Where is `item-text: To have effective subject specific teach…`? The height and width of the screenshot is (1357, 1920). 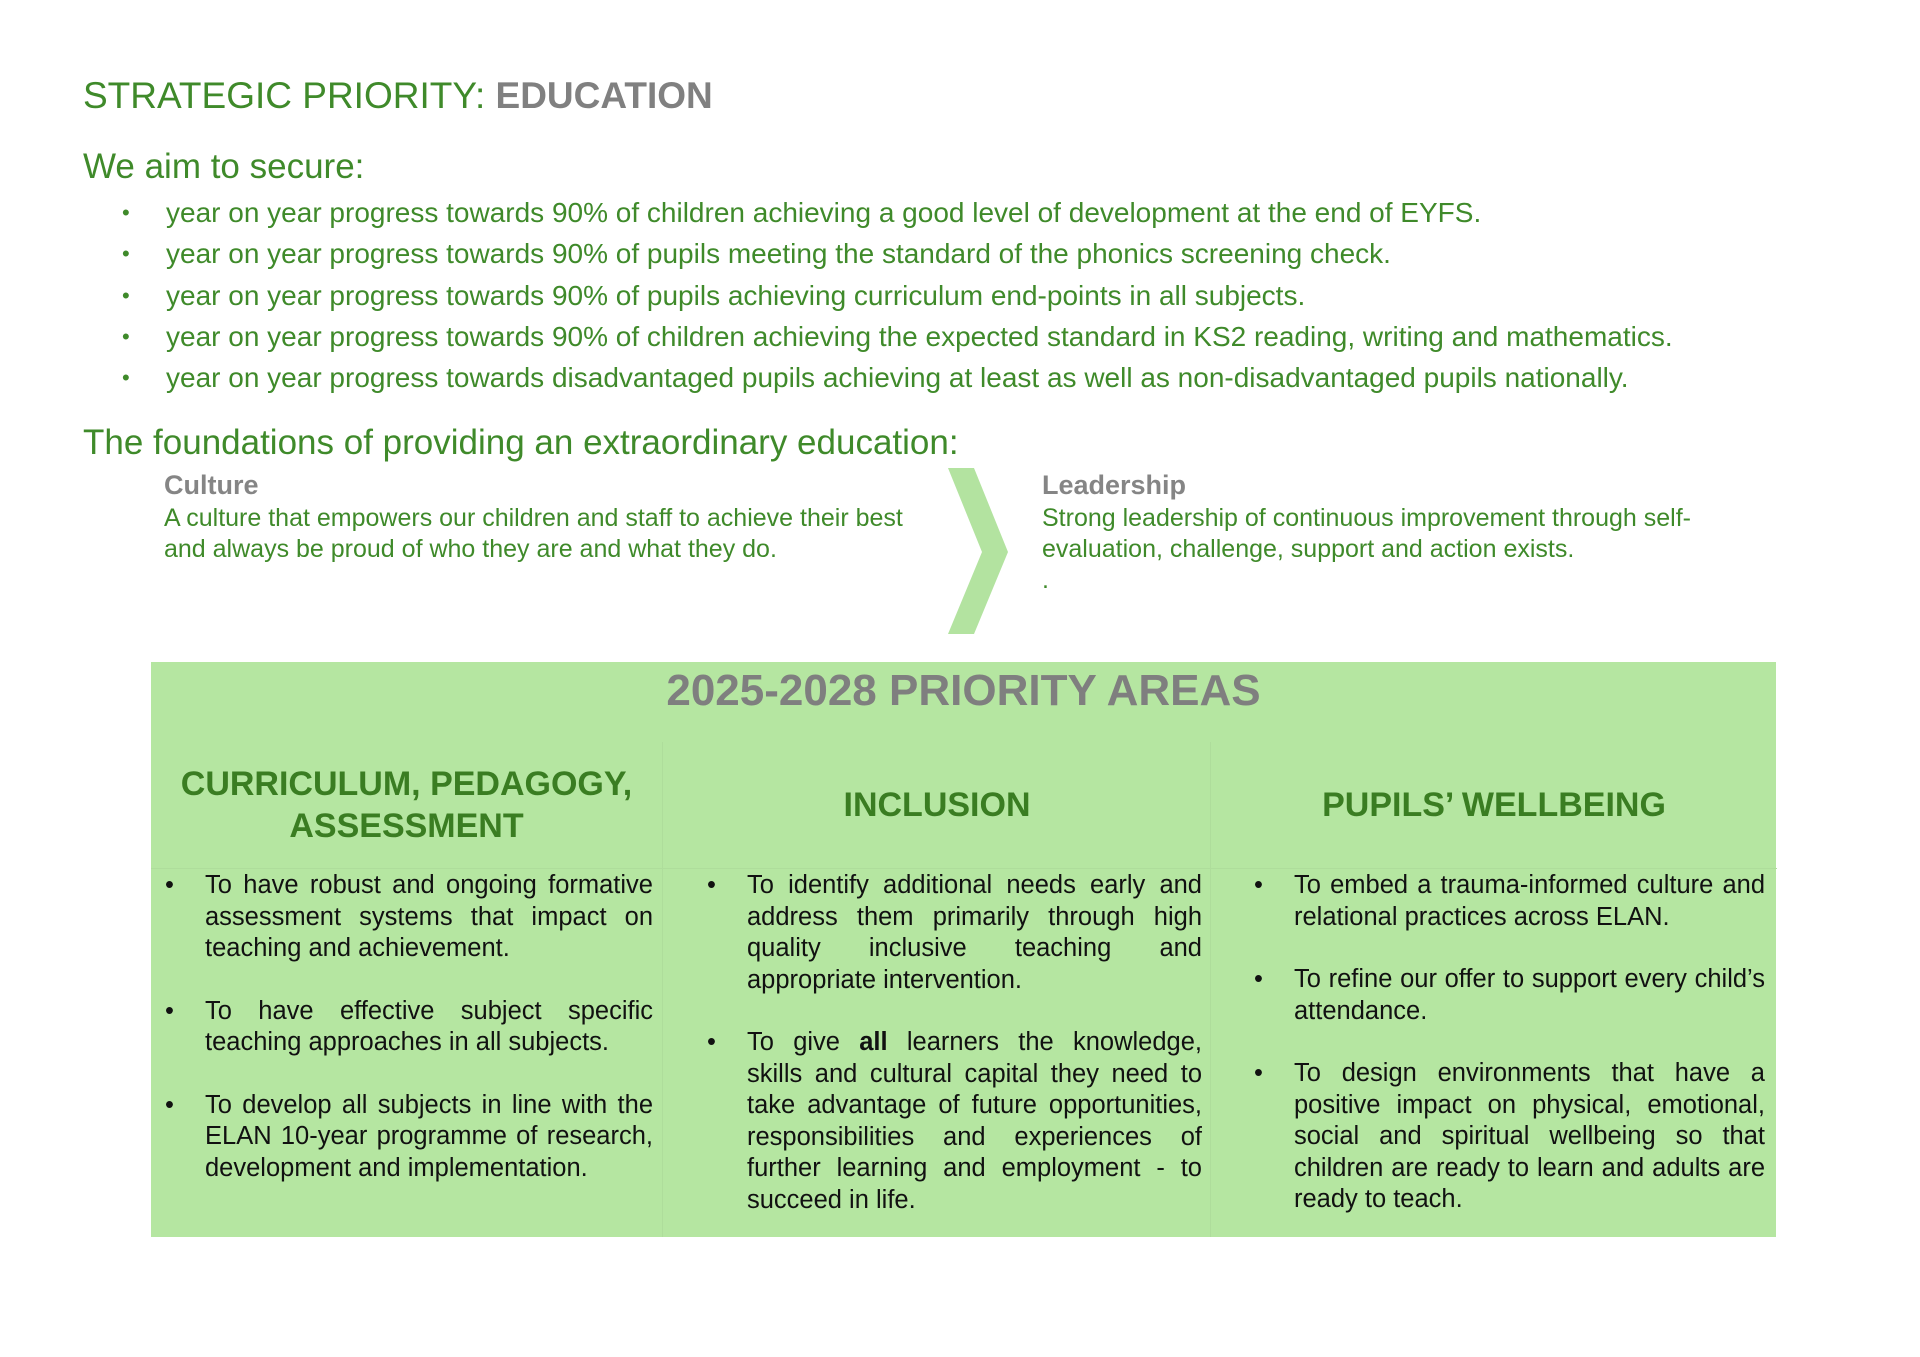
item-text: To have effective subject specific teach… is located at coordinates (429, 1026).